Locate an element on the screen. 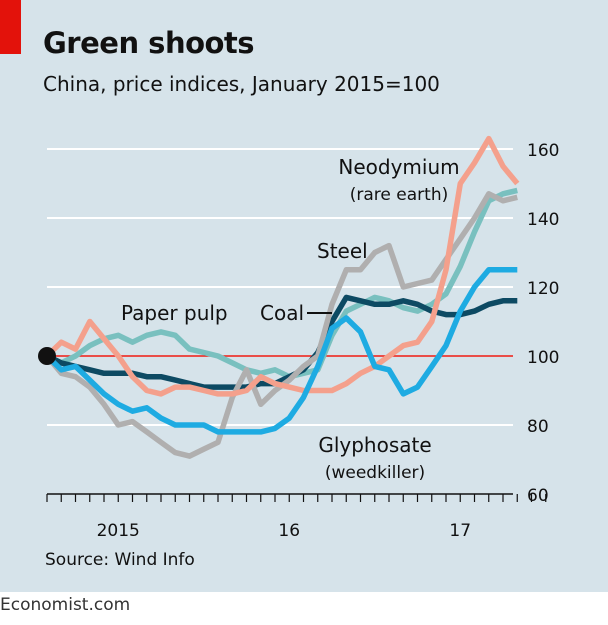  y-tick-label-160: 160 is located at coordinates (543, 151).